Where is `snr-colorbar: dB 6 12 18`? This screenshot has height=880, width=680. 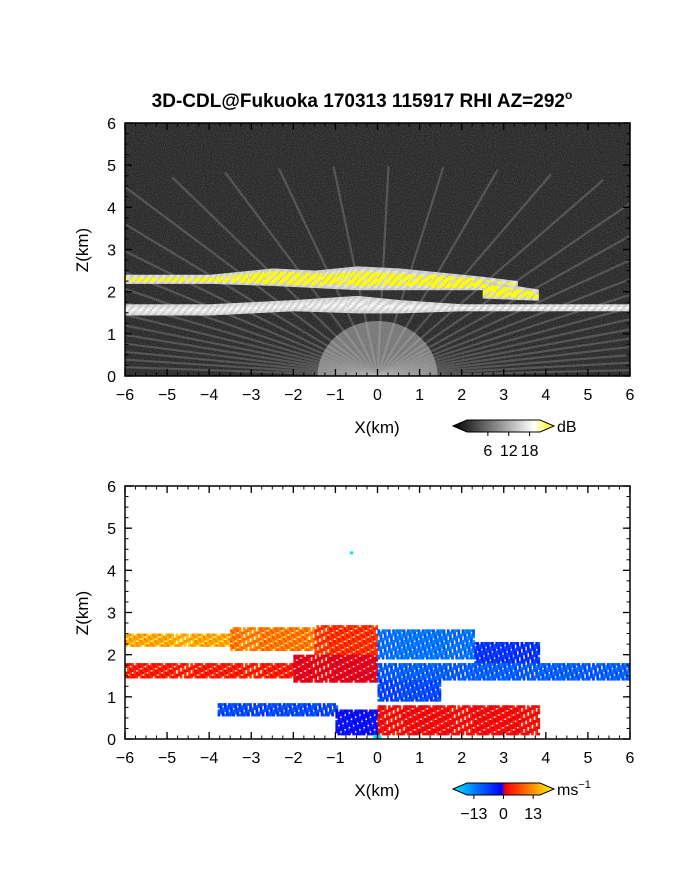
snr-colorbar: dB 6 12 18 is located at coordinates (514, 439).